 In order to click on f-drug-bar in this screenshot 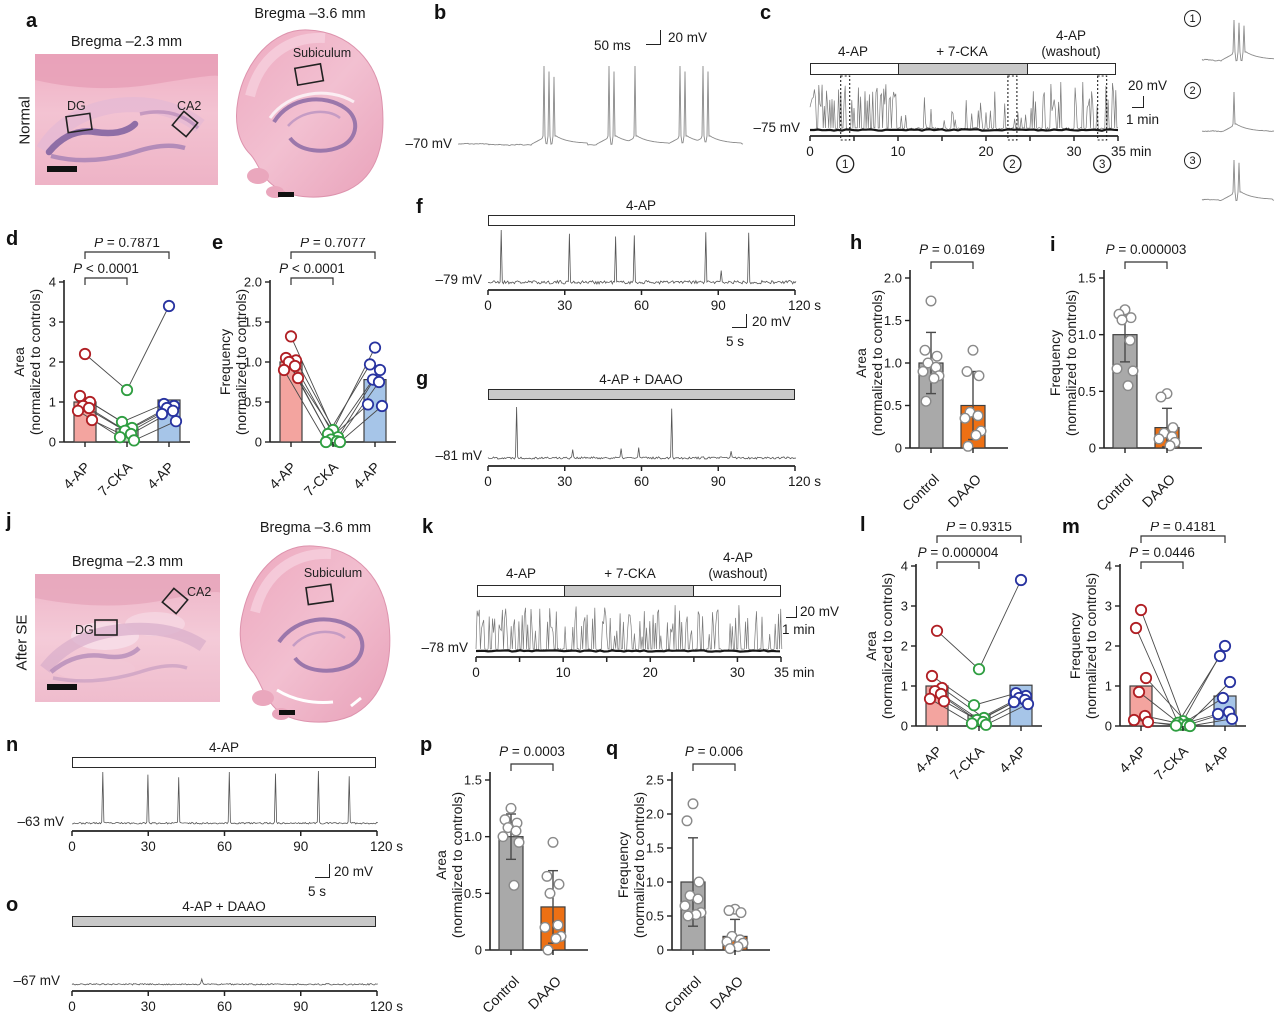, I will do `click(641, 220)`.